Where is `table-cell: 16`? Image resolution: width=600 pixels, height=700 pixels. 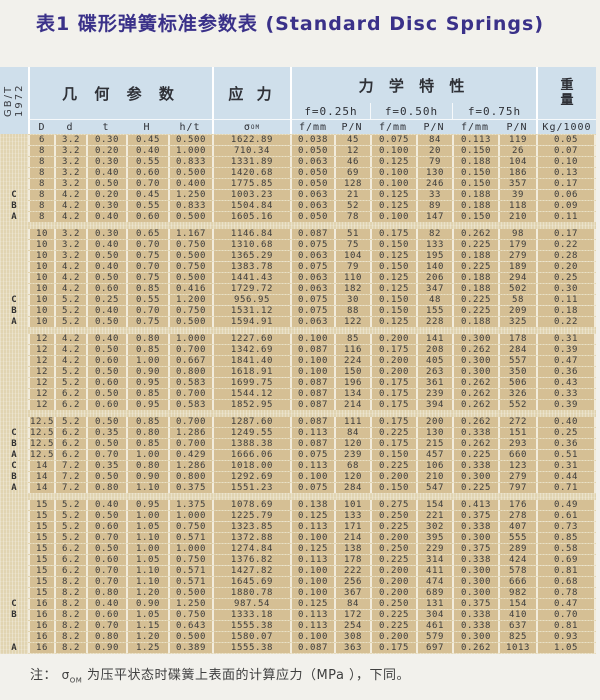 table-cell: 16 is located at coordinates (41, 637).